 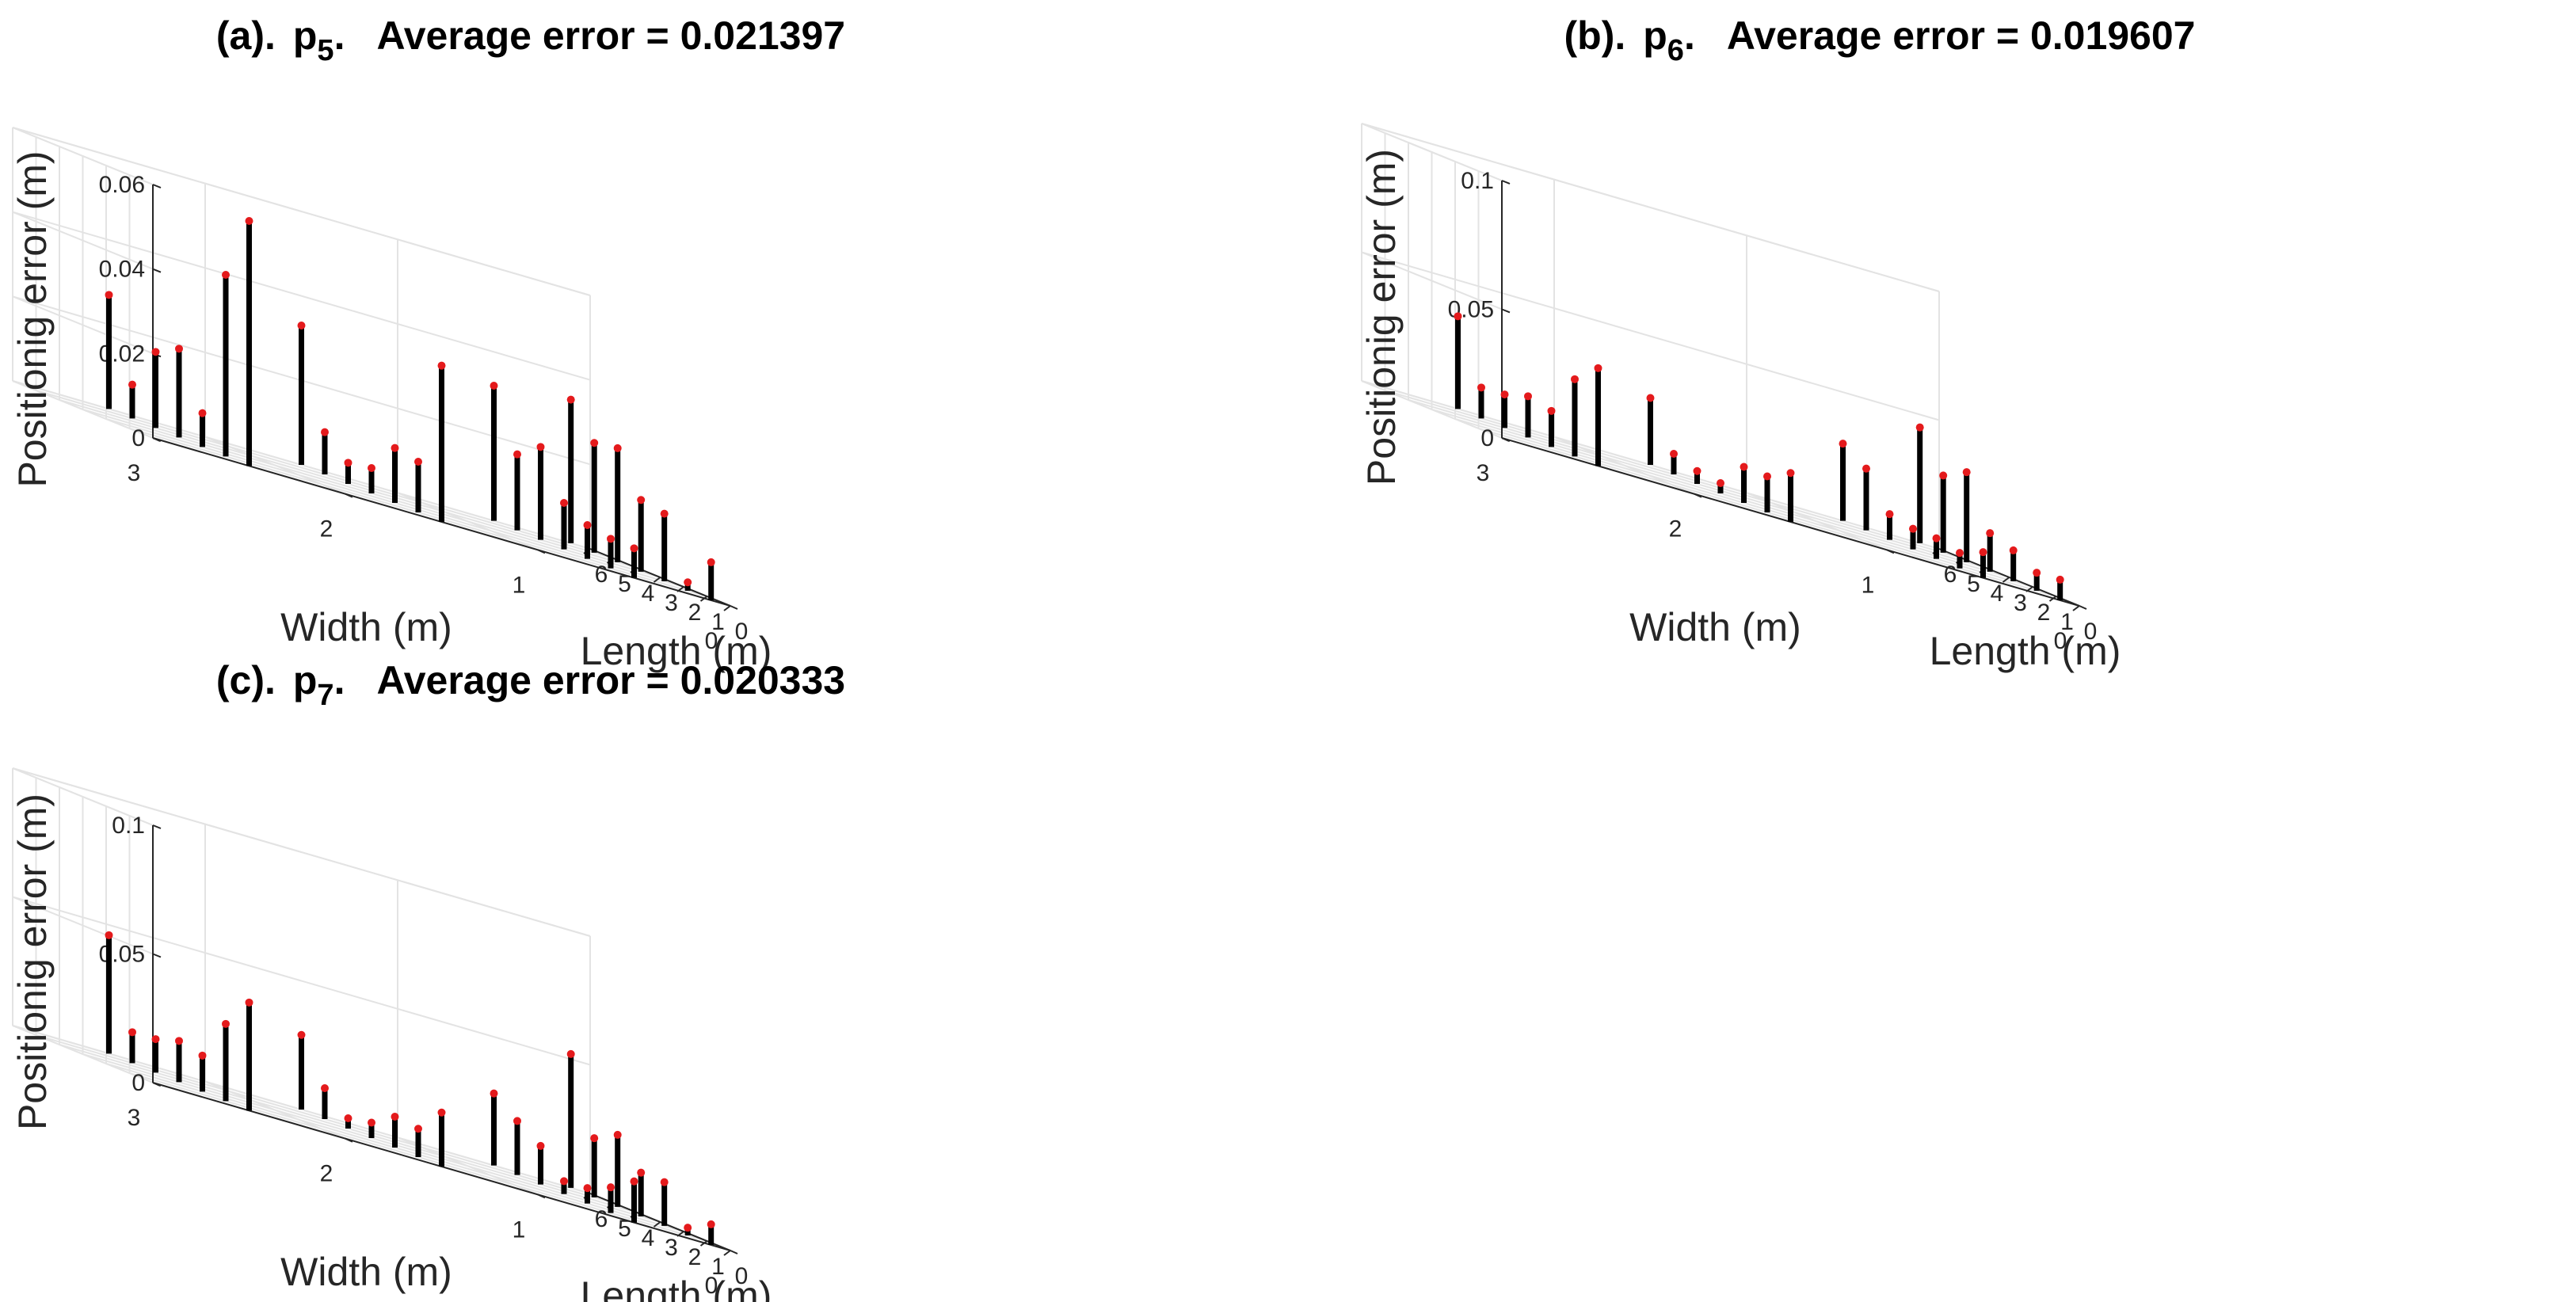 What do you see at coordinates (1595, 35) in the screenshot?
I see `title-panel: (b).` at bounding box center [1595, 35].